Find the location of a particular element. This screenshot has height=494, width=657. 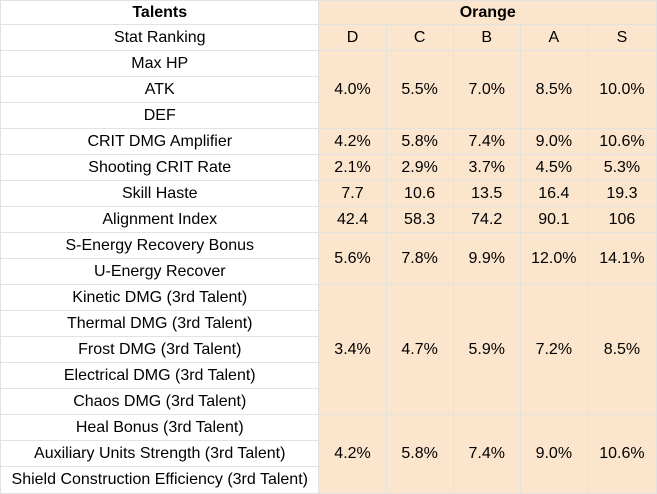

grade-b: B is located at coordinates (486, 37).